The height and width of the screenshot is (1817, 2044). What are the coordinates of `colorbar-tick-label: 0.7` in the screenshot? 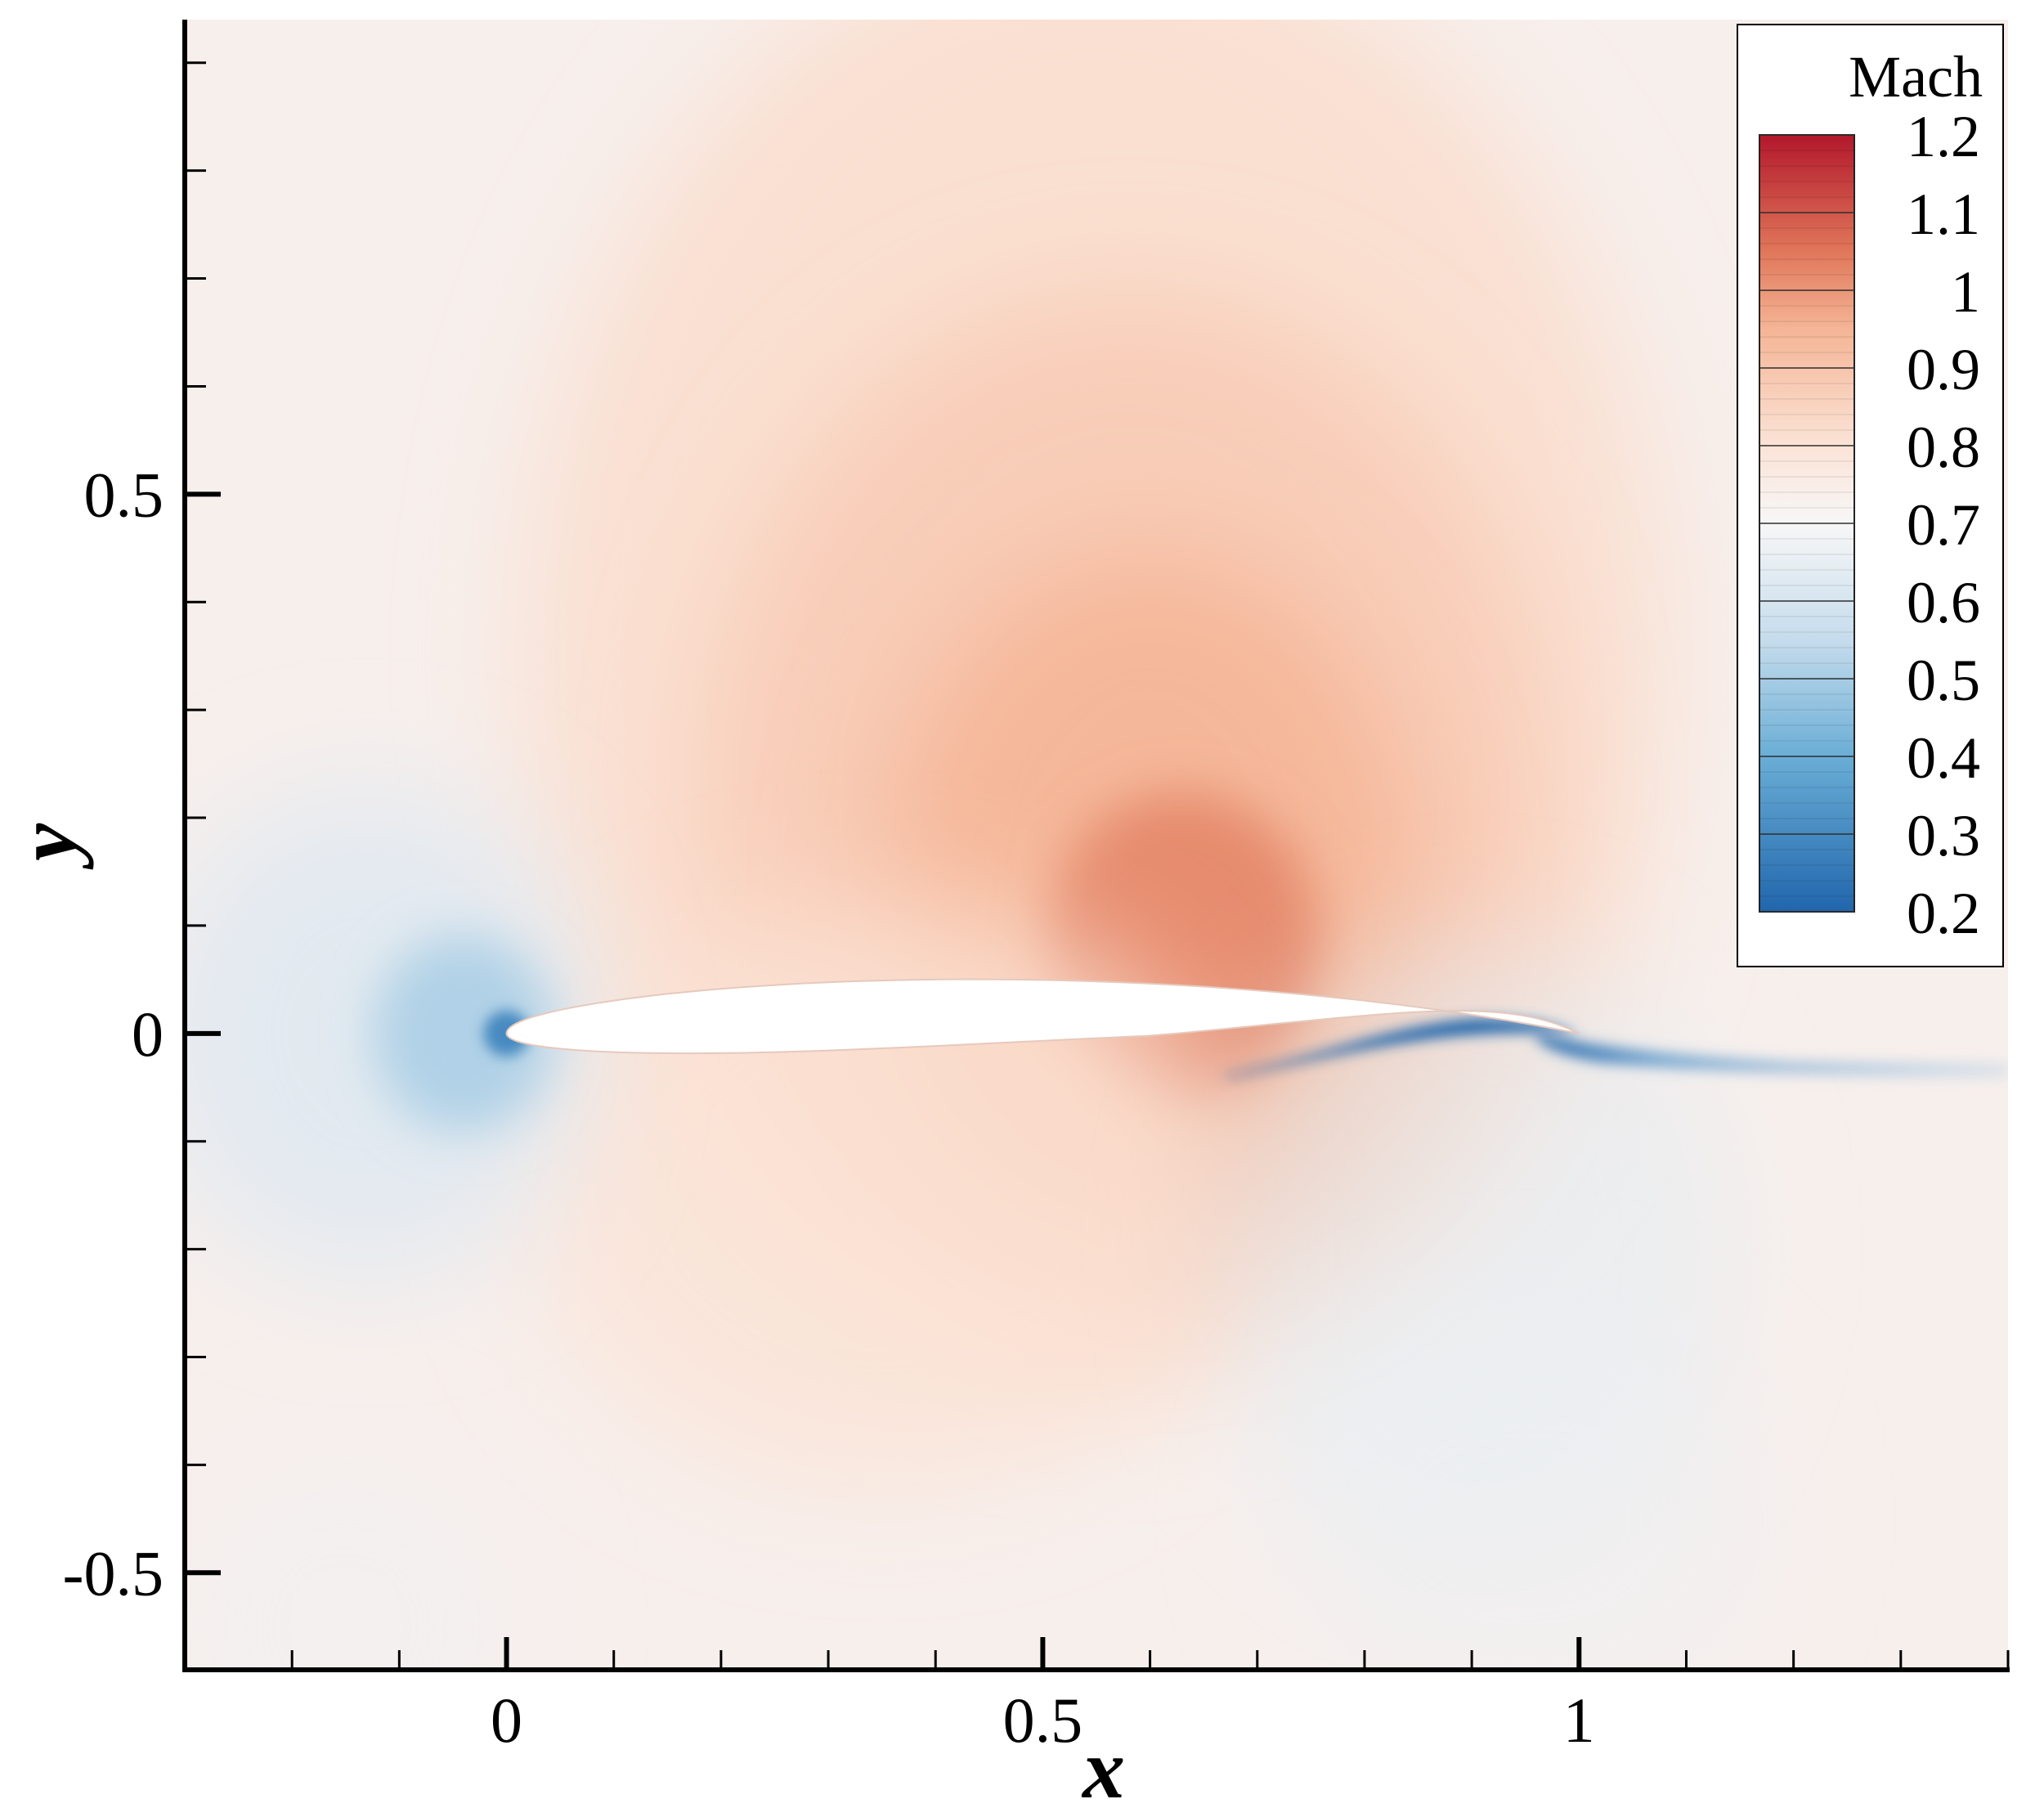 It's located at (1944, 525).